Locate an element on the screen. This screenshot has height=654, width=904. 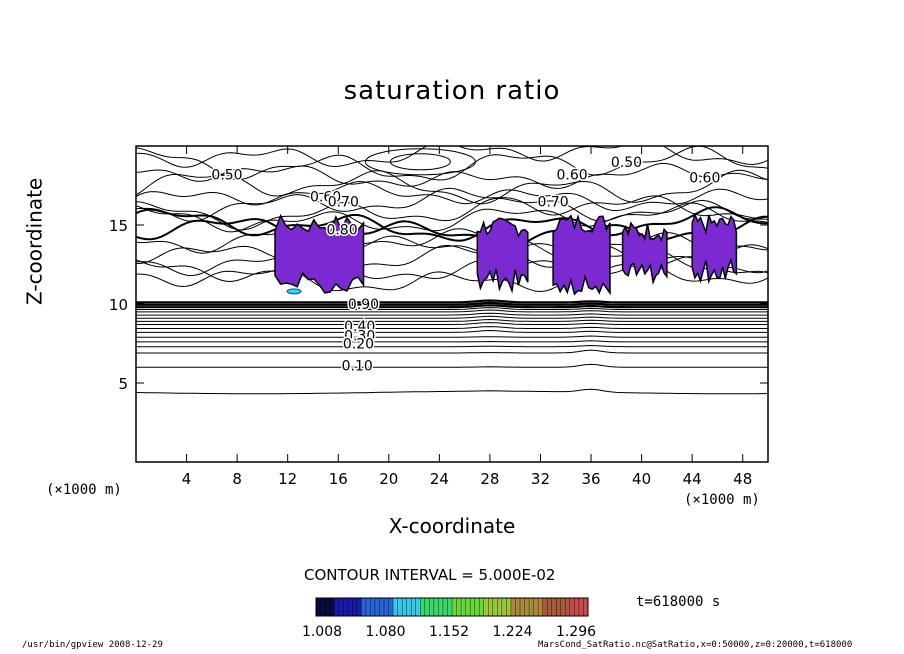
colorbar-frame is located at coordinates (452, 607).